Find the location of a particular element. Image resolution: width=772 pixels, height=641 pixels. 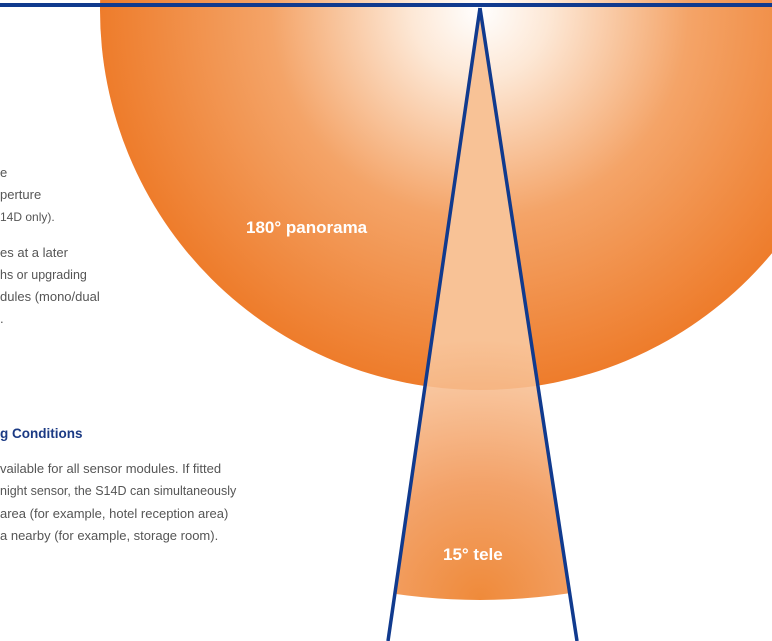

panorama-label: 180° panorama is located at coordinates (307, 227).